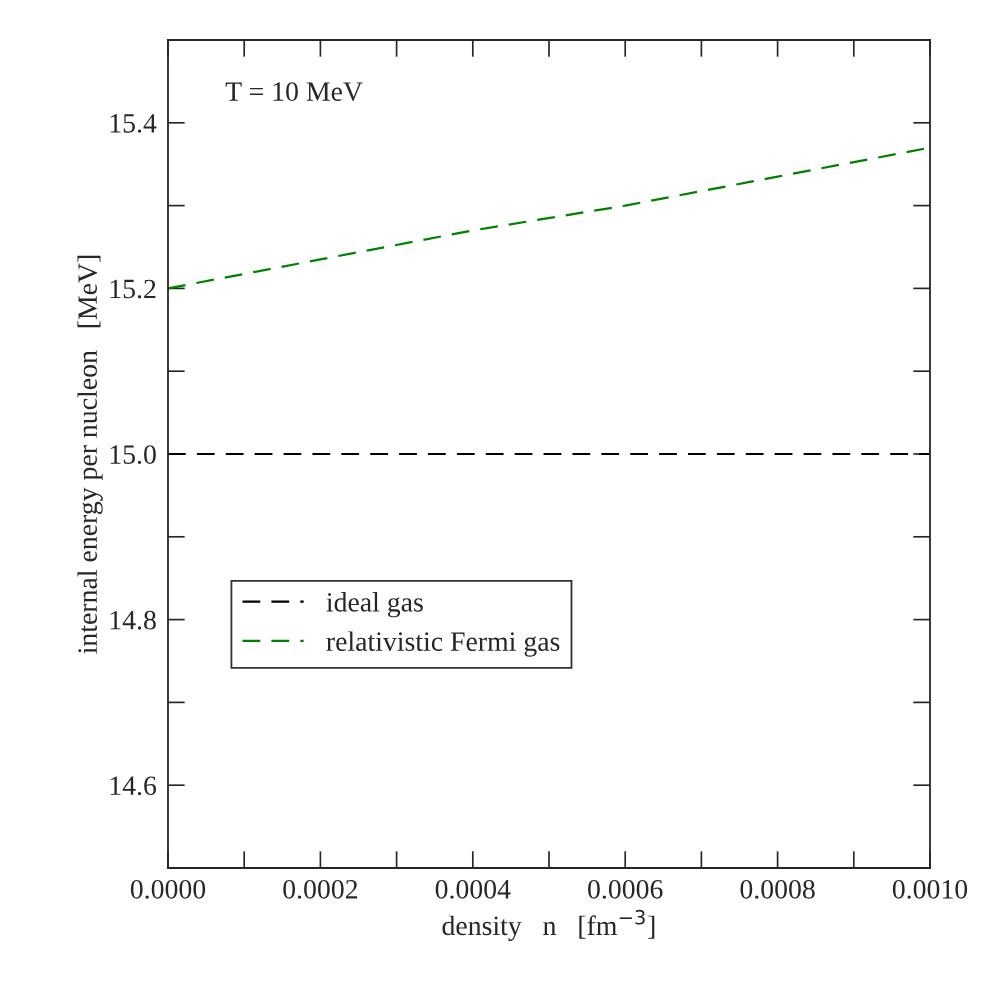 The height and width of the screenshot is (995, 1005). I want to click on y-tick-label: 14.6, so click(133, 786).